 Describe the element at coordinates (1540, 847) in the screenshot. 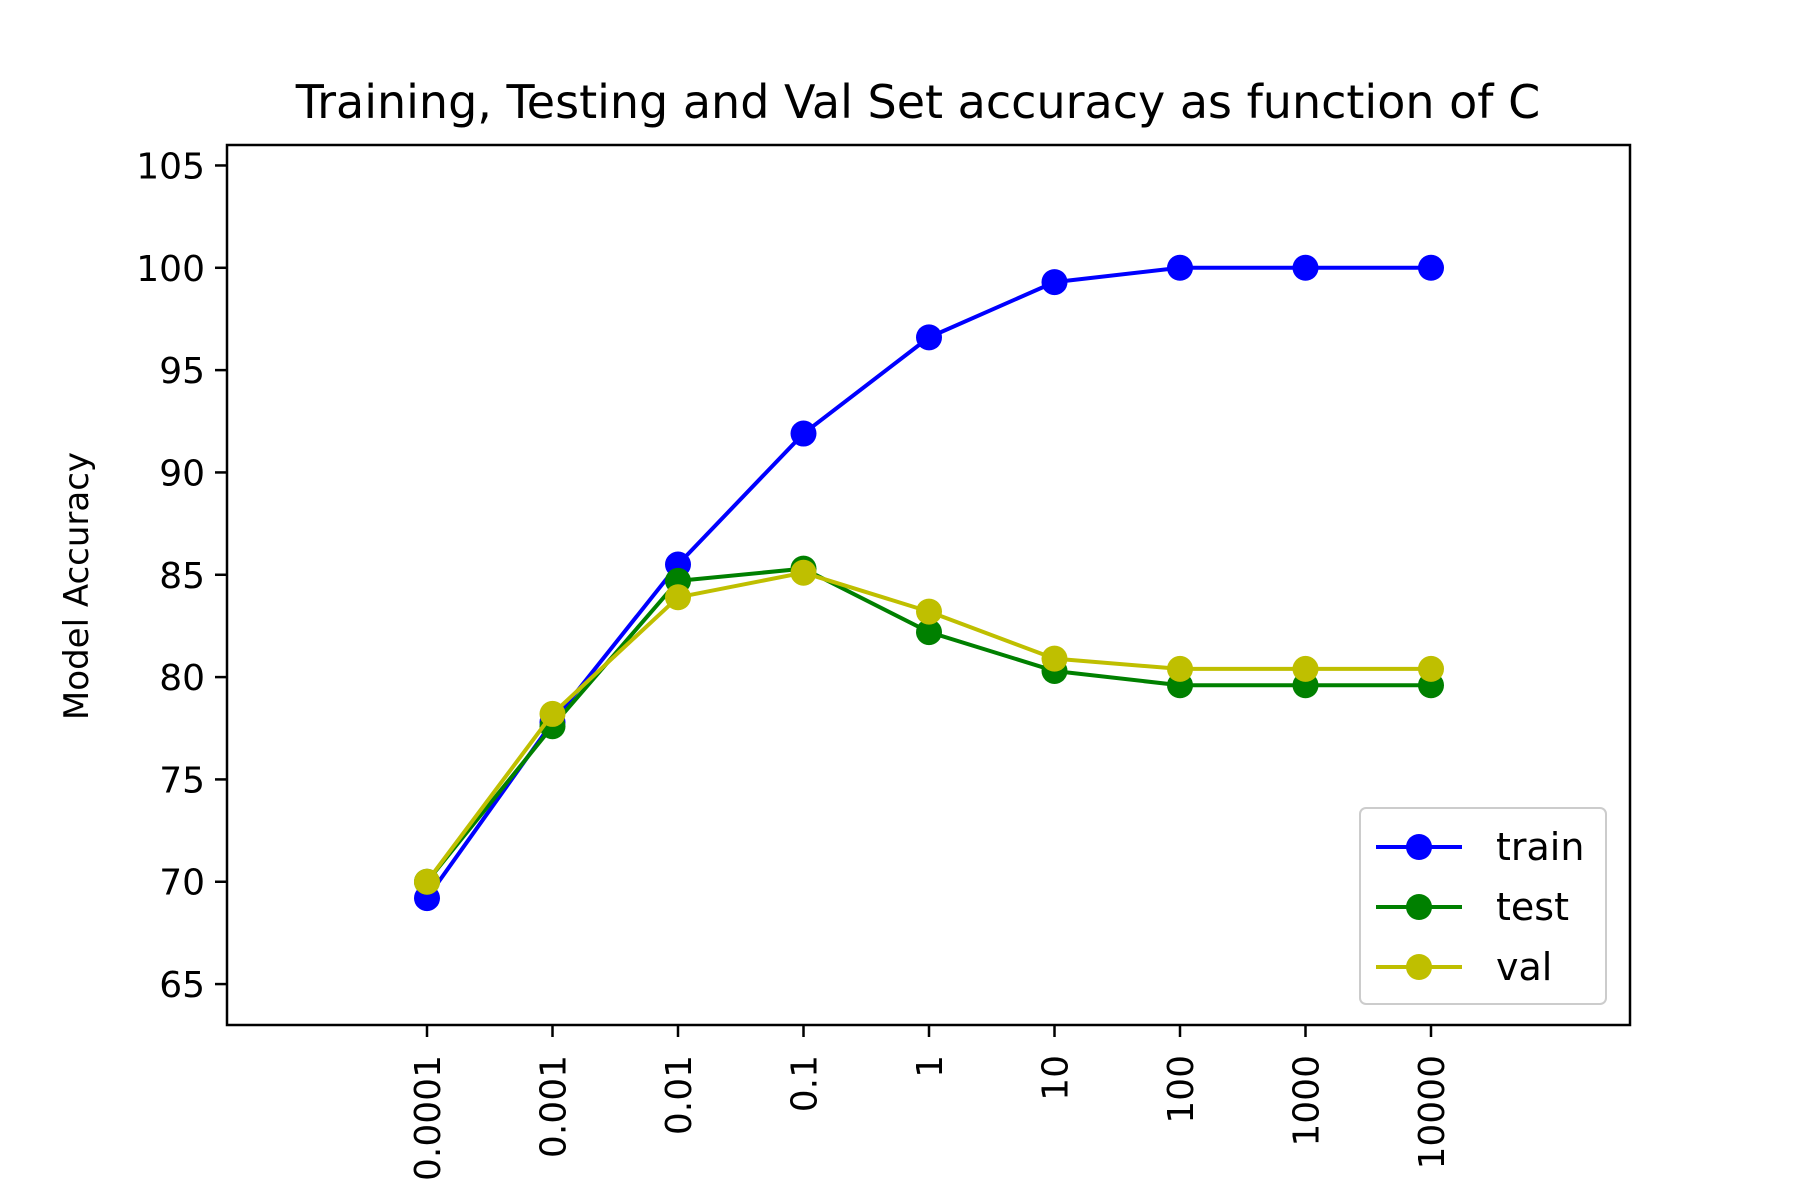

I see `legend-label-train: train` at that location.